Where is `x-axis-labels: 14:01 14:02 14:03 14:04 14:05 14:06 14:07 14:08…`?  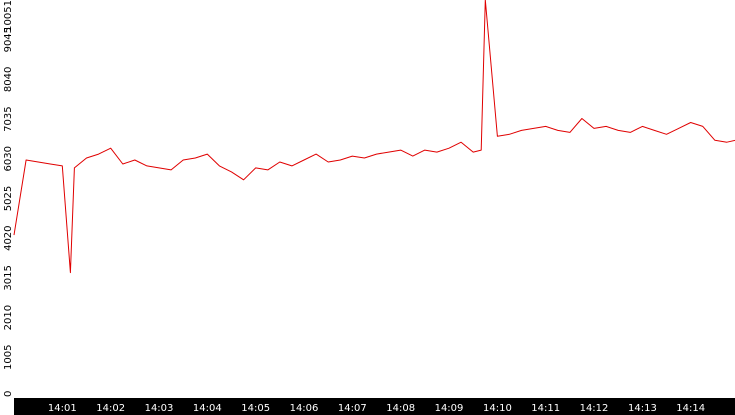 x-axis-labels: 14:01 14:02 14:03 14:04 14:05 14:06 14:07 14:08… is located at coordinates (376, 408).